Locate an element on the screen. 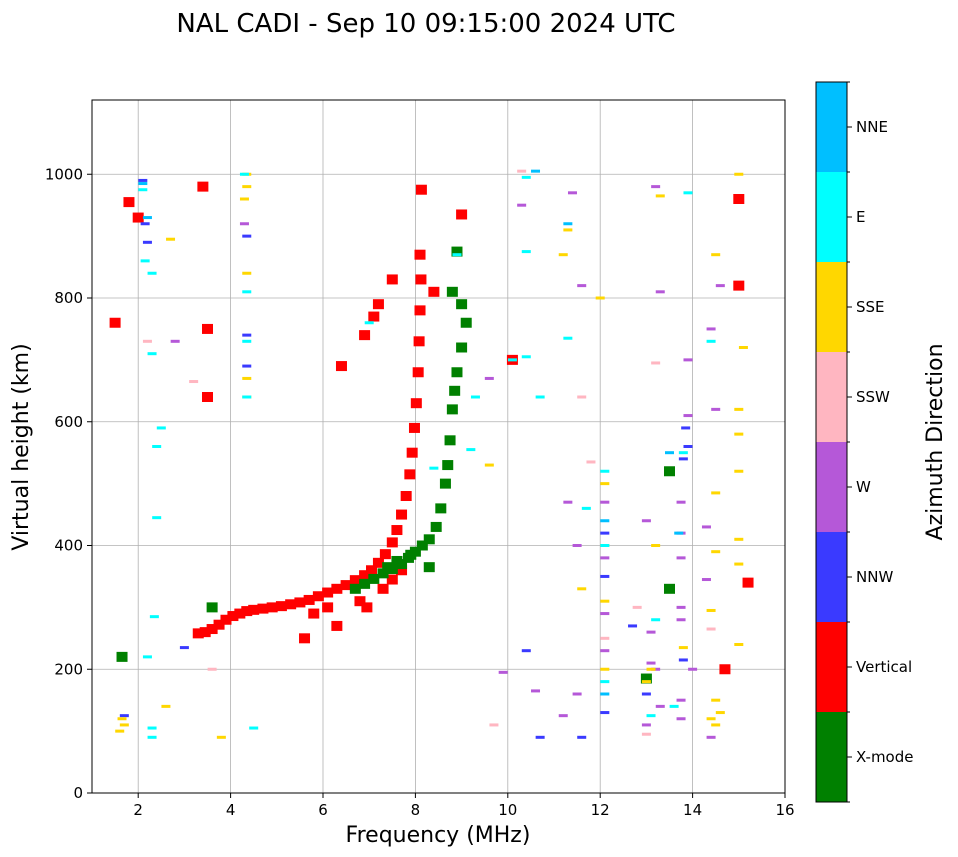 The image size is (958, 857). y-tick-label: 800 is located at coordinates (68, 298).